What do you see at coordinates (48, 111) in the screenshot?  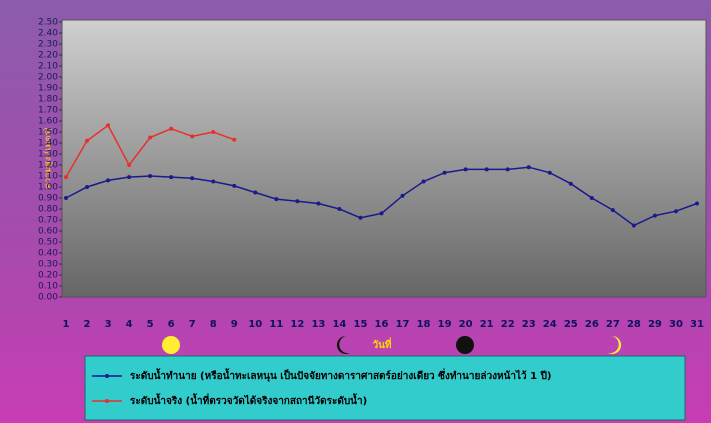 I see `y-tick-label: 1.70` at bounding box center [48, 111].